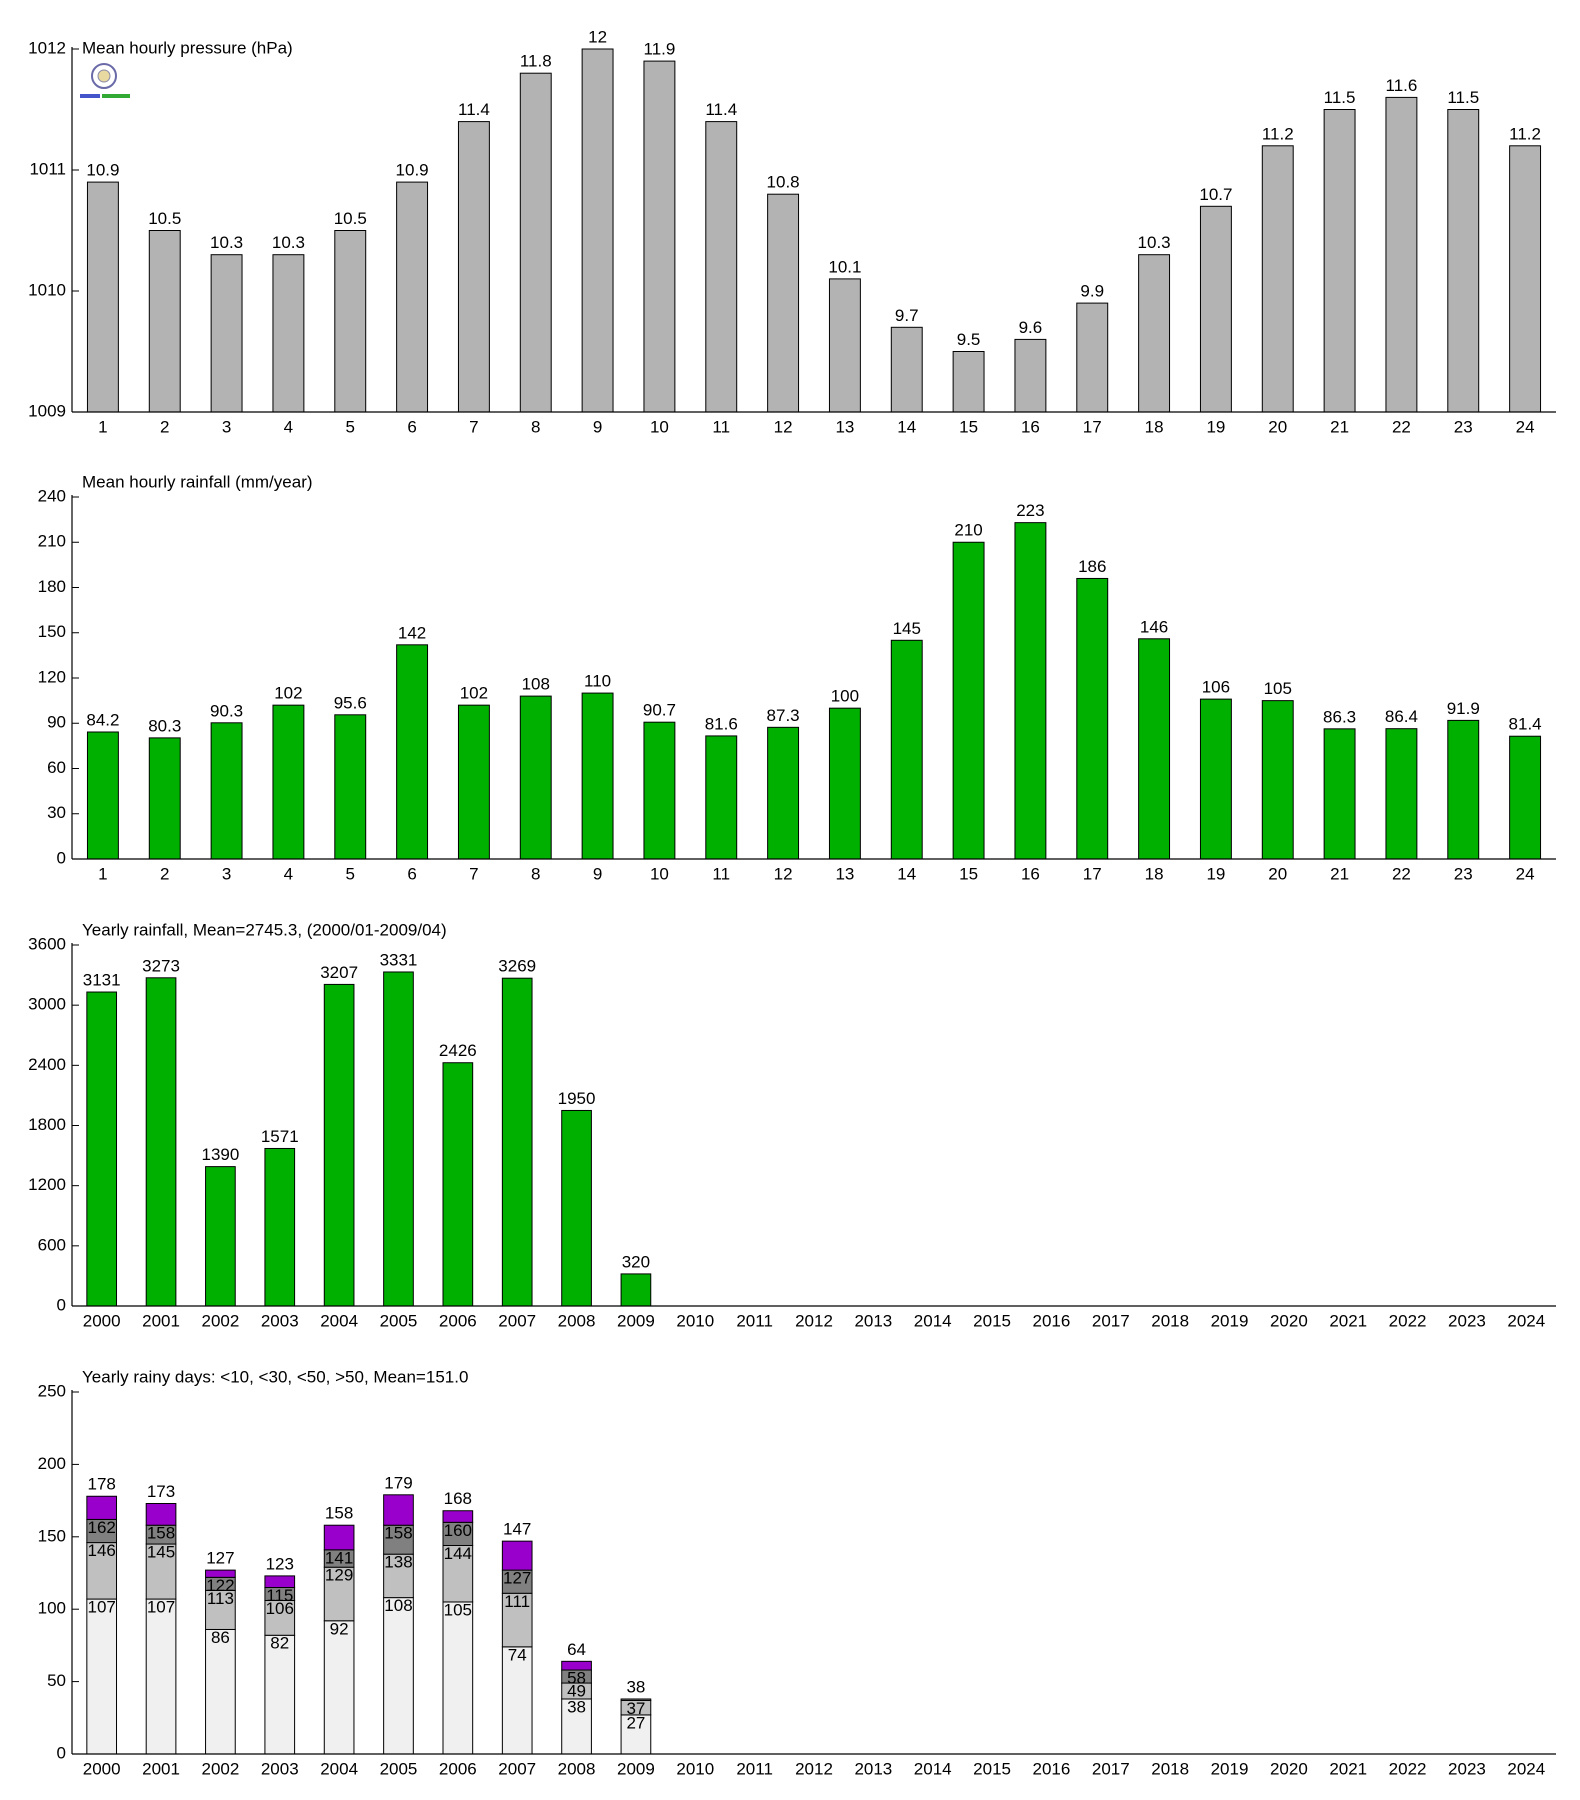  Describe the element at coordinates (844, 266) in the screenshot. I see `value-label: 10.1` at that location.